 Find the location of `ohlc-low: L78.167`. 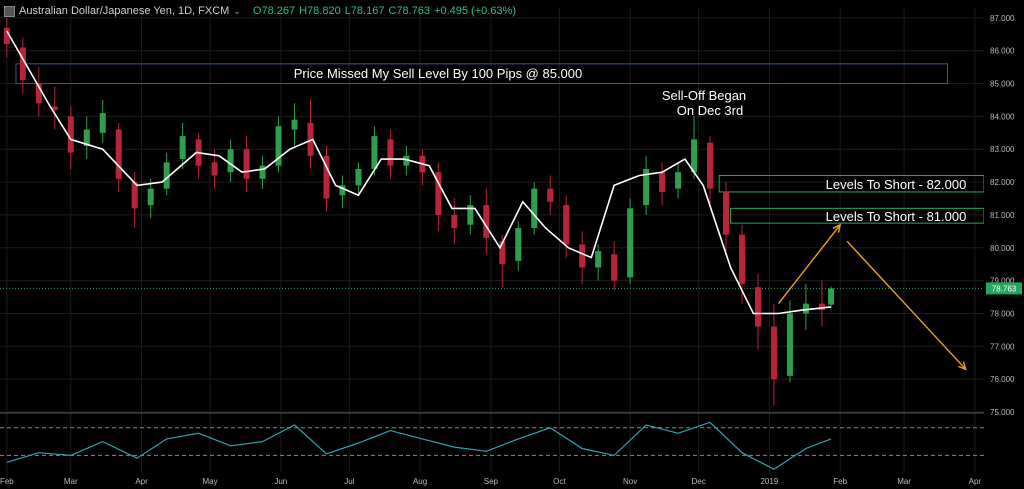

ohlc-low: L78.167 is located at coordinates (364, 11).